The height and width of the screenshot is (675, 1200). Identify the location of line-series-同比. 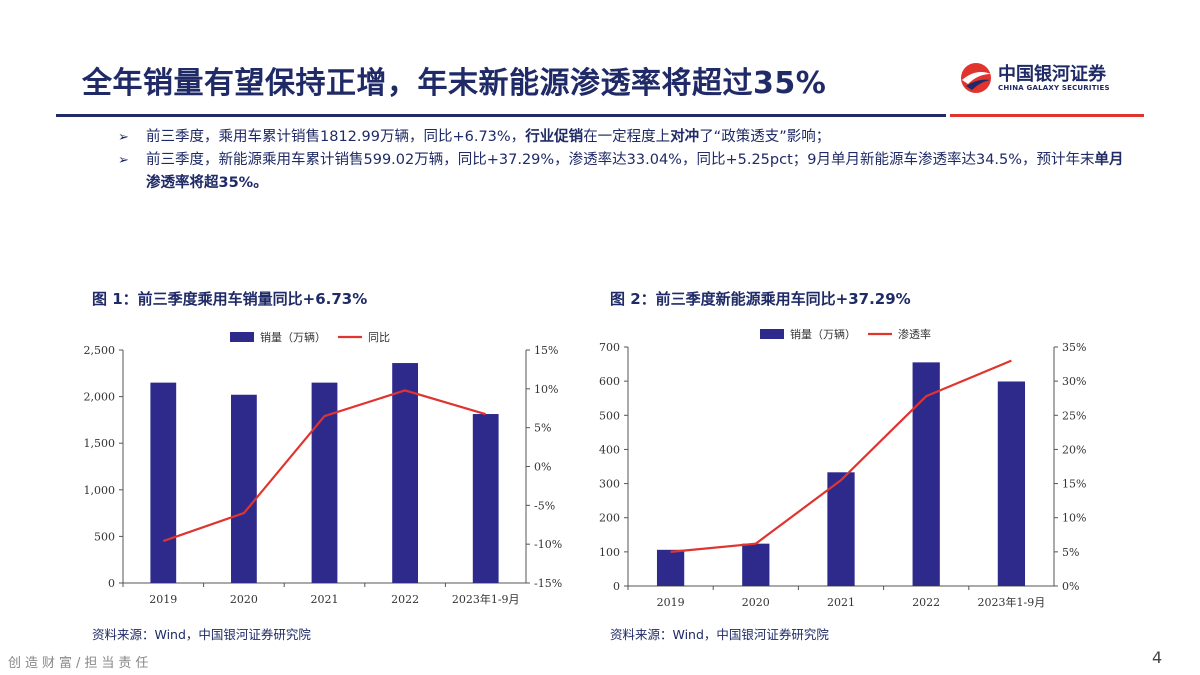
(324, 466).